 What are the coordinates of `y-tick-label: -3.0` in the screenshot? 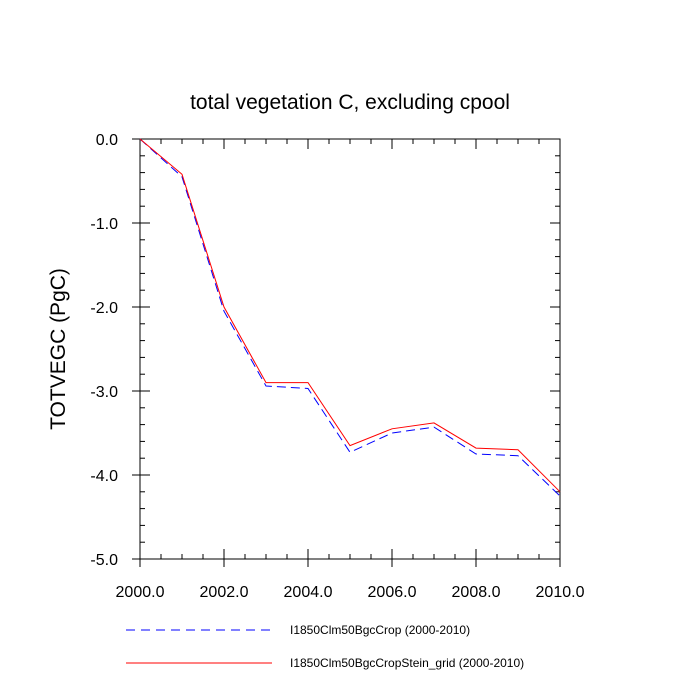 It's located at (104, 392).